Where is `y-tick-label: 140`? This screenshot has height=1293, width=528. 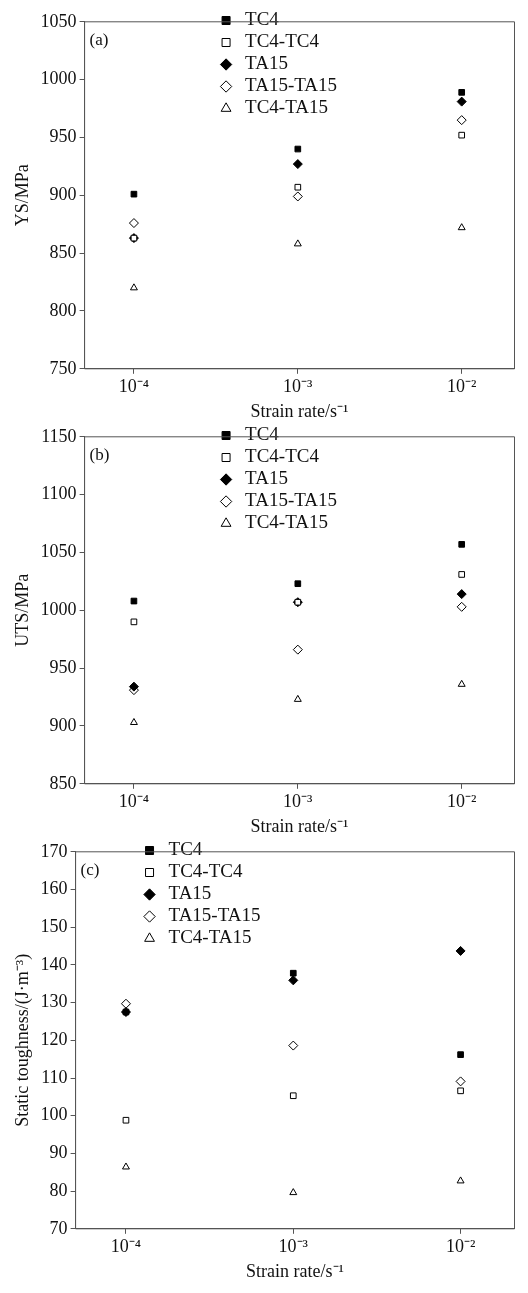 y-tick-label: 140 is located at coordinates (54, 963).